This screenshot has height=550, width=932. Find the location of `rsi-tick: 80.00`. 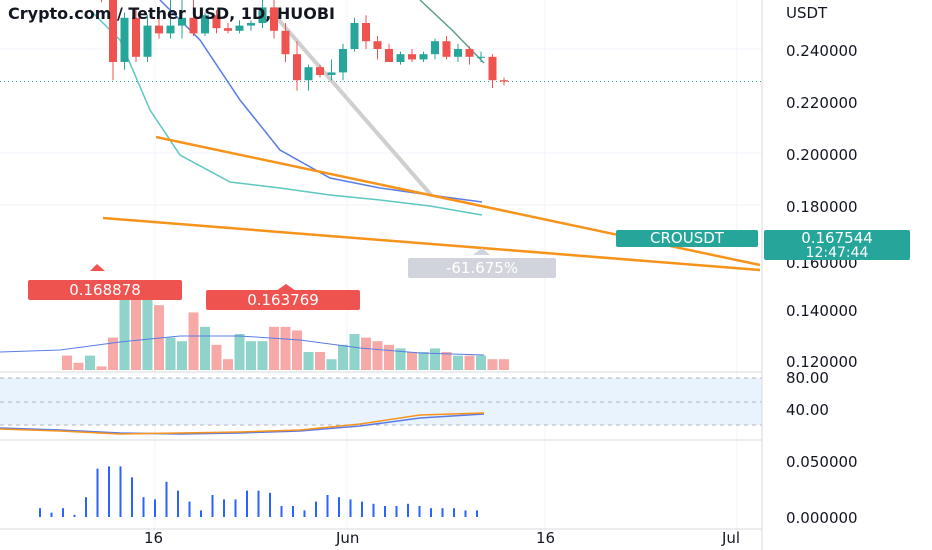

rsi-tick: 80.00 is located at coordinates (807, 378).